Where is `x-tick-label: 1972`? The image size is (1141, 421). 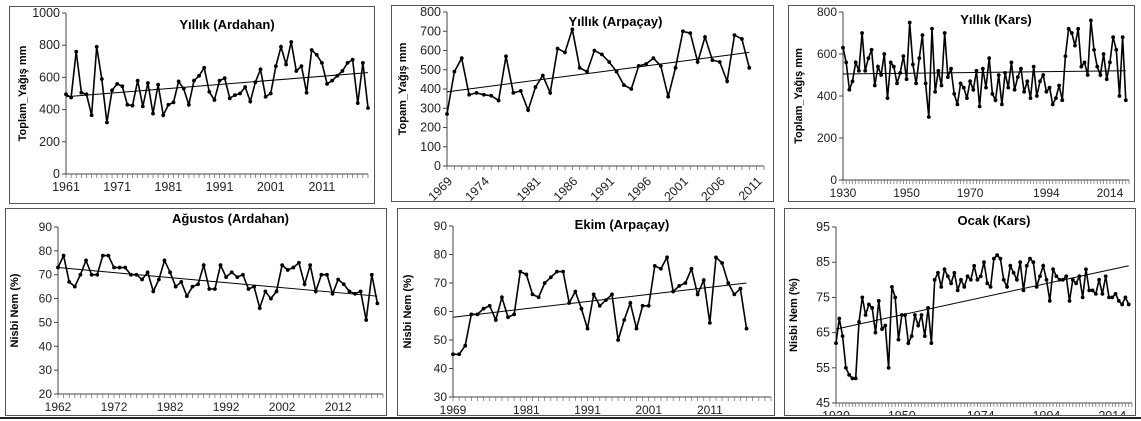
x-tick-label: 1972 is located at coordinates (114, 407).